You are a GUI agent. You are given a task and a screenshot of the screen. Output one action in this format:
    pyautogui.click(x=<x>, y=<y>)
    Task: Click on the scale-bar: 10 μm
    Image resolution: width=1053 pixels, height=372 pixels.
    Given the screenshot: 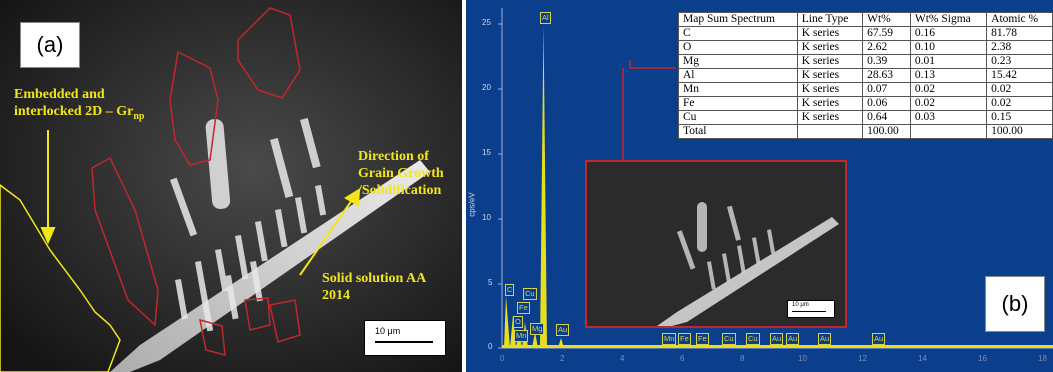 What is the action you would take?
    pyautogui.click(x=405, y=338)
    